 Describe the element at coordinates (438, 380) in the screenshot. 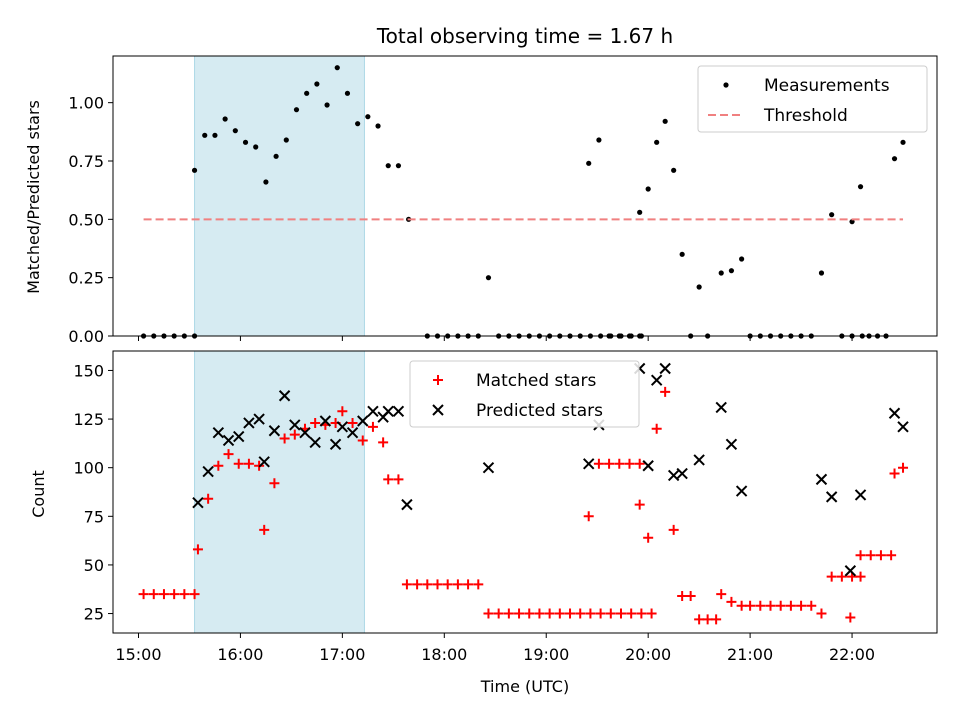

I see `legend-marker-matched-stars` at that location.